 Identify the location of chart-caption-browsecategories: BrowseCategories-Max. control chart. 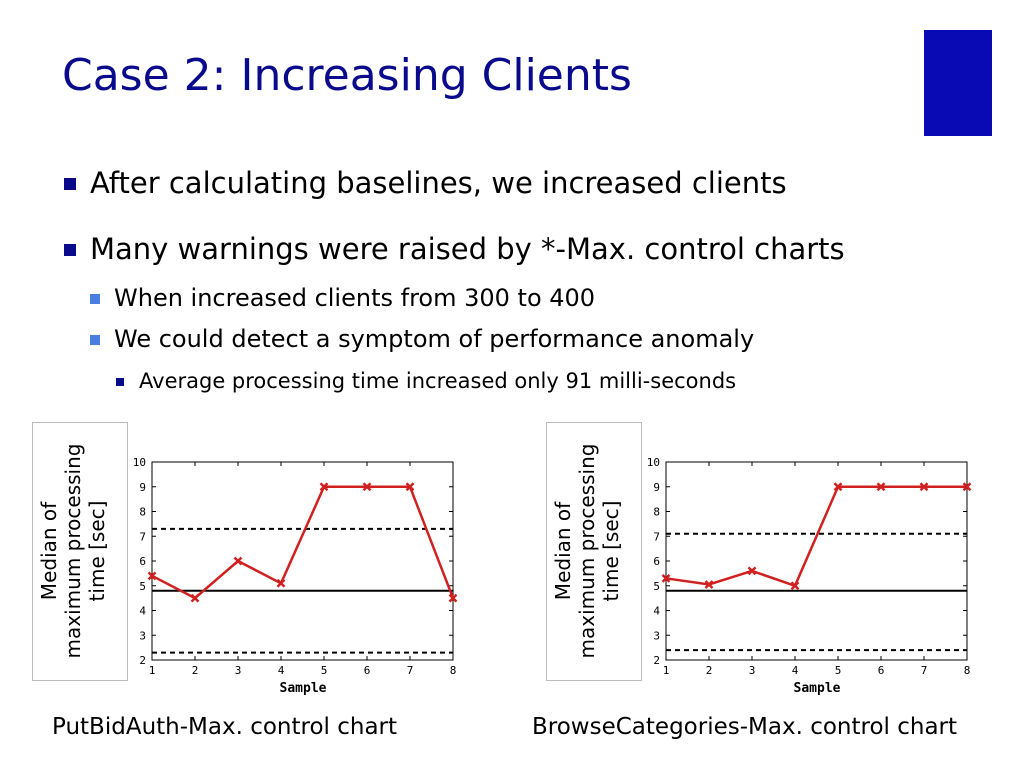
(745, 727).